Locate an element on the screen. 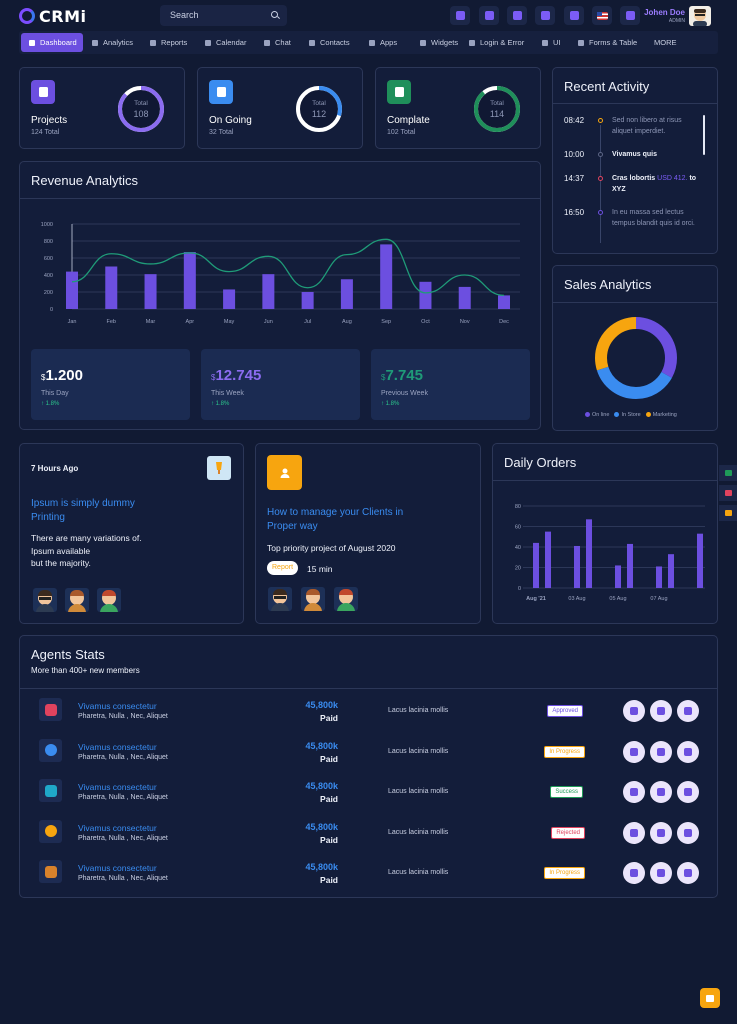 Image resolution: width=737 pixels, height=1024 pixels. summary-value: $7.745 is located at coordinates (402, 375).